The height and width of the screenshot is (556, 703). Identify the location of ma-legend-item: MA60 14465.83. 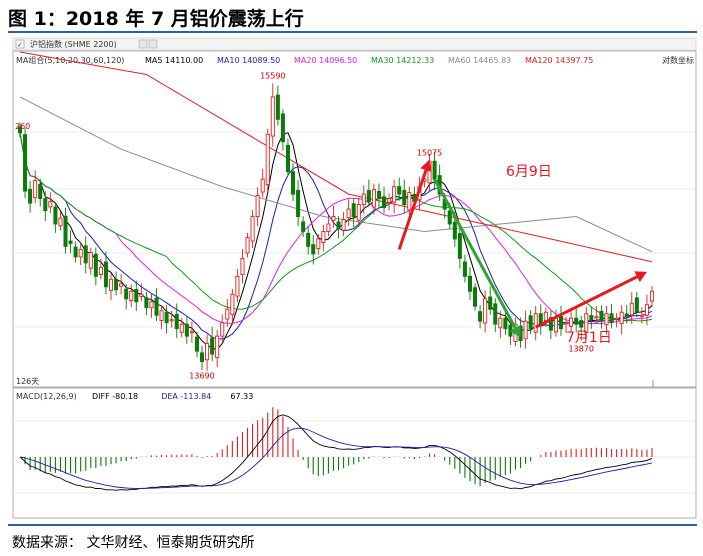
(479, 60).